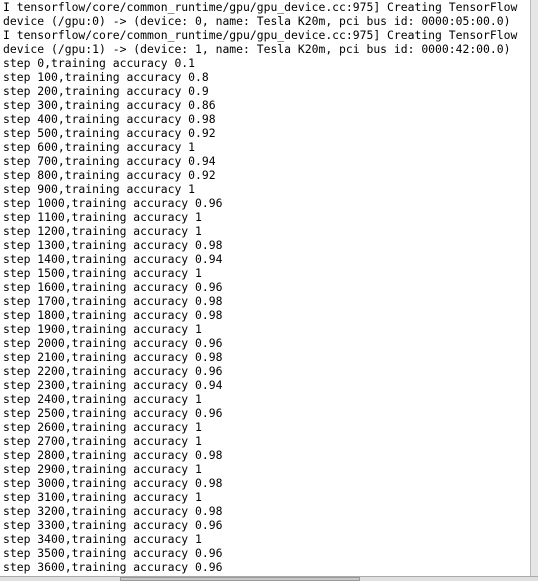 This screenshot has width=538, height=581. What do you see at coordinates (113, 259) in the screenshot?
I see `terminal-line: step 1400,training accuracy 0.94` at bounding box center [113, 259].